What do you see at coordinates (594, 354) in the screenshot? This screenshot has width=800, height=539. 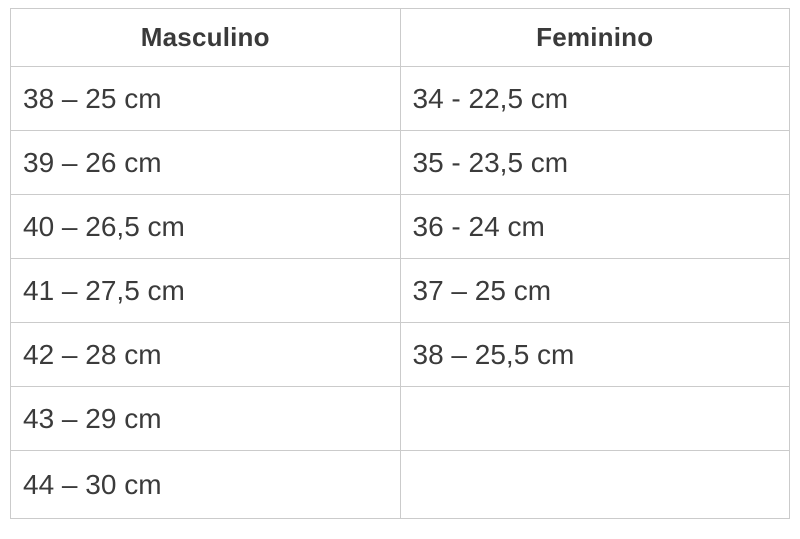 I see `cell-feminino-size: 38 – 25,5 cm` at bounding box center [594, 354].